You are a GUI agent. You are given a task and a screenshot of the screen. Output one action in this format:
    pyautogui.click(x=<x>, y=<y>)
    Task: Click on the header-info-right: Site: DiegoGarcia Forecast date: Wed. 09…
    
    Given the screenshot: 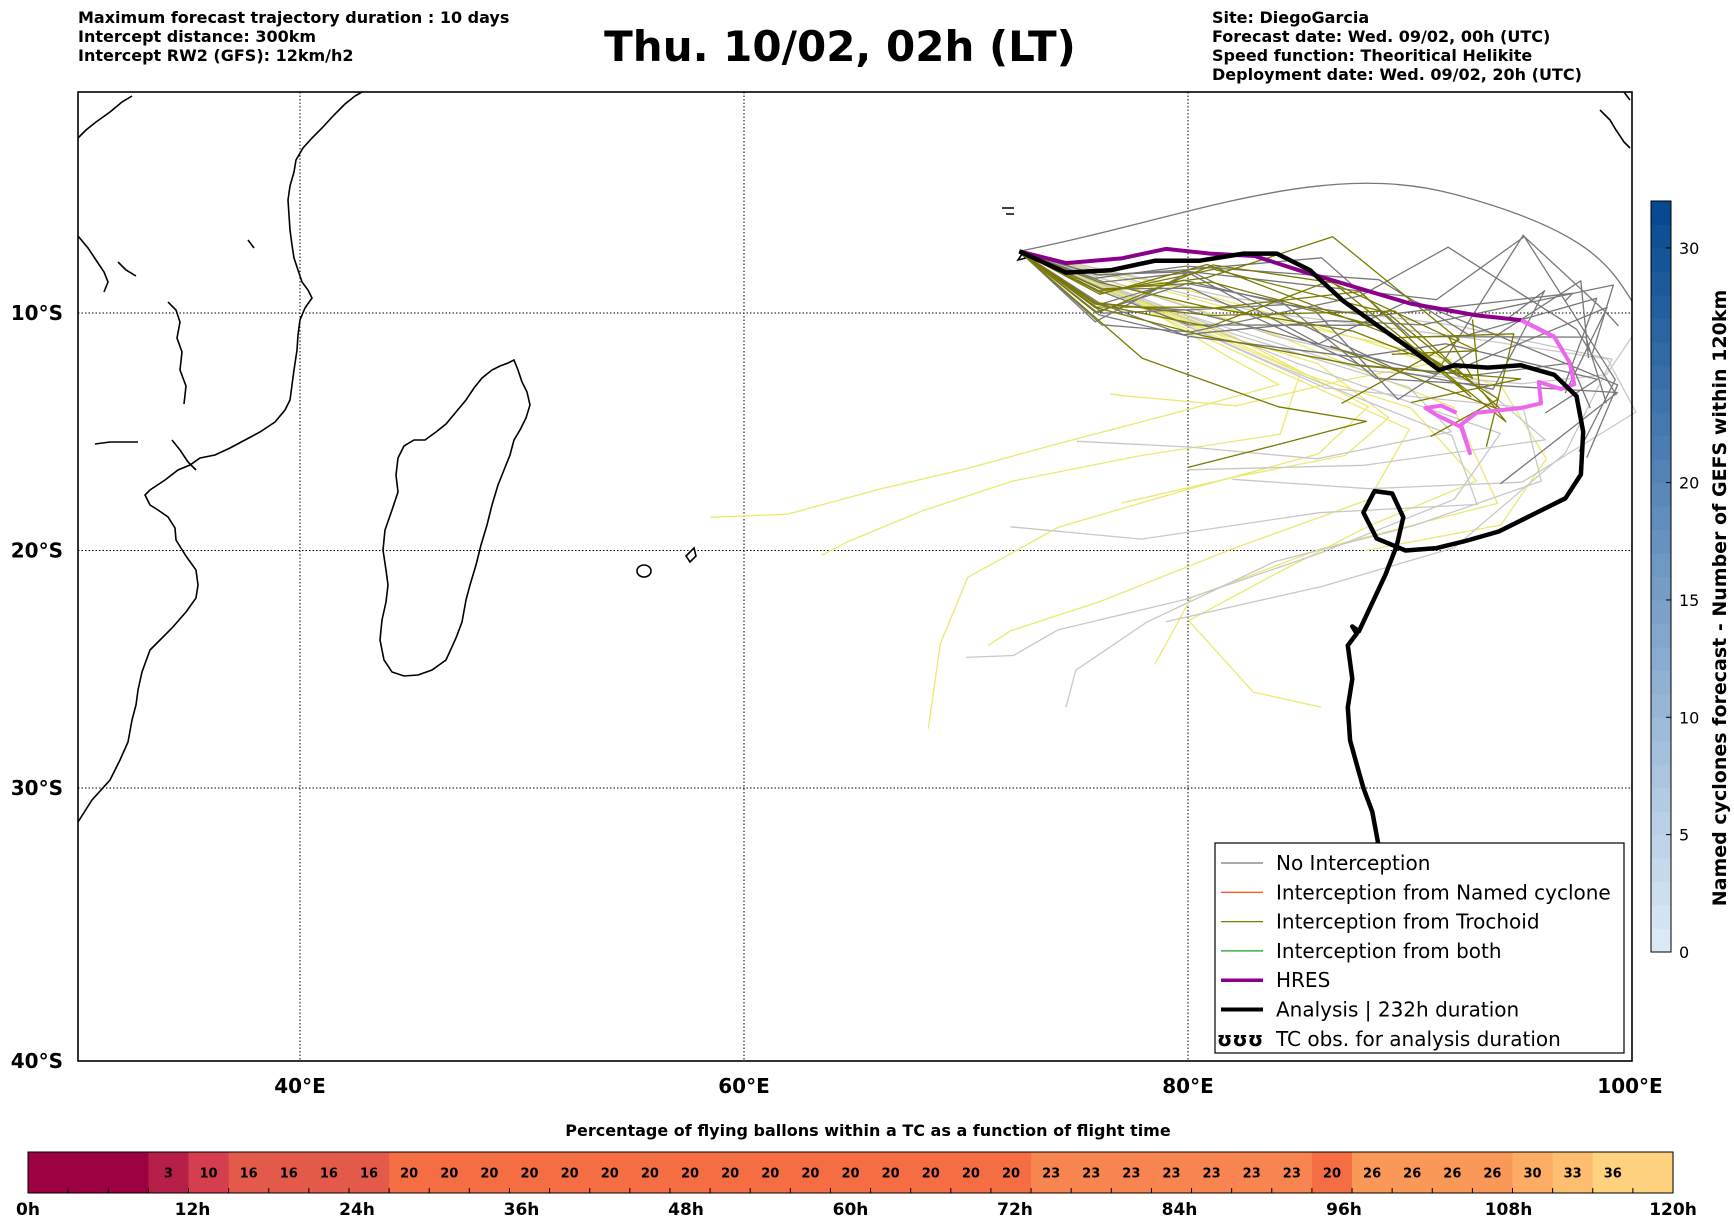 What is the action you would take?
    pyautogui.click(x=1397, y=46)
    